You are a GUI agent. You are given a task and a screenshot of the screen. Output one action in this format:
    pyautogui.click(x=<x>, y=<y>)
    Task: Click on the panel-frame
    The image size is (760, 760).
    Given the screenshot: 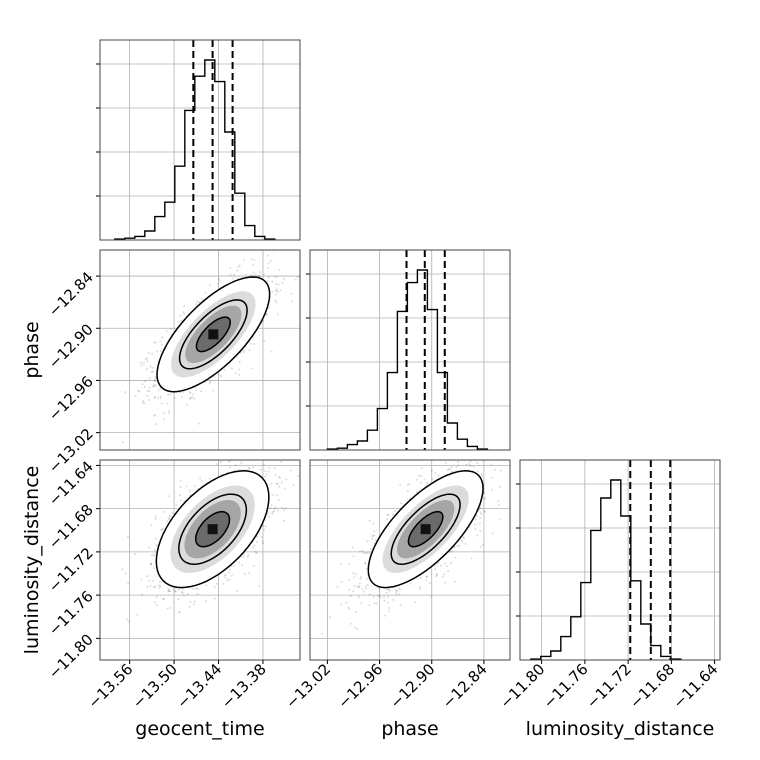 What is the action you would take?
    pyautogui.click(x=620, y=560)
    